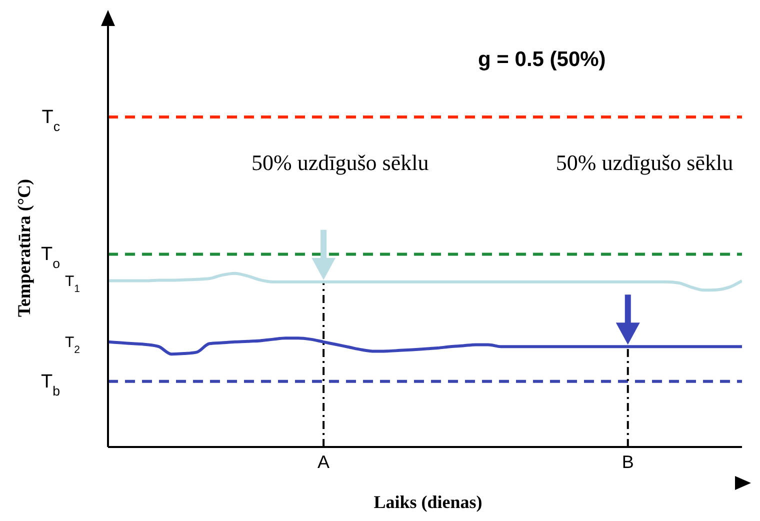 This screenshot has height=521, width=760. Describe the element at coordinates (542, 59) in the screenshot. I see `text: g = 0.5 (50%)` at that location.